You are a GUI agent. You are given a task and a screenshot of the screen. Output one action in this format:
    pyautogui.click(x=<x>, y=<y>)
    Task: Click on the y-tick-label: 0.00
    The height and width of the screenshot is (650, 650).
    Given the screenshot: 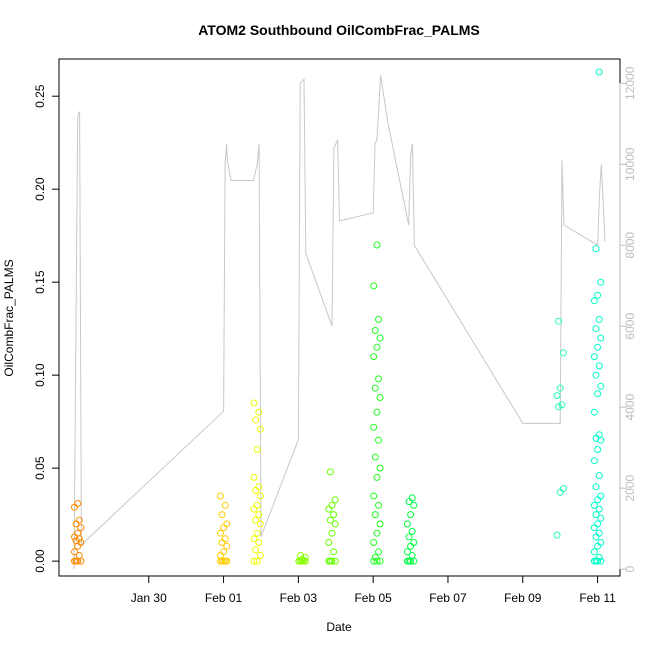 What is the action you would take?
    pyautogui.click(x=40, y=561)
    